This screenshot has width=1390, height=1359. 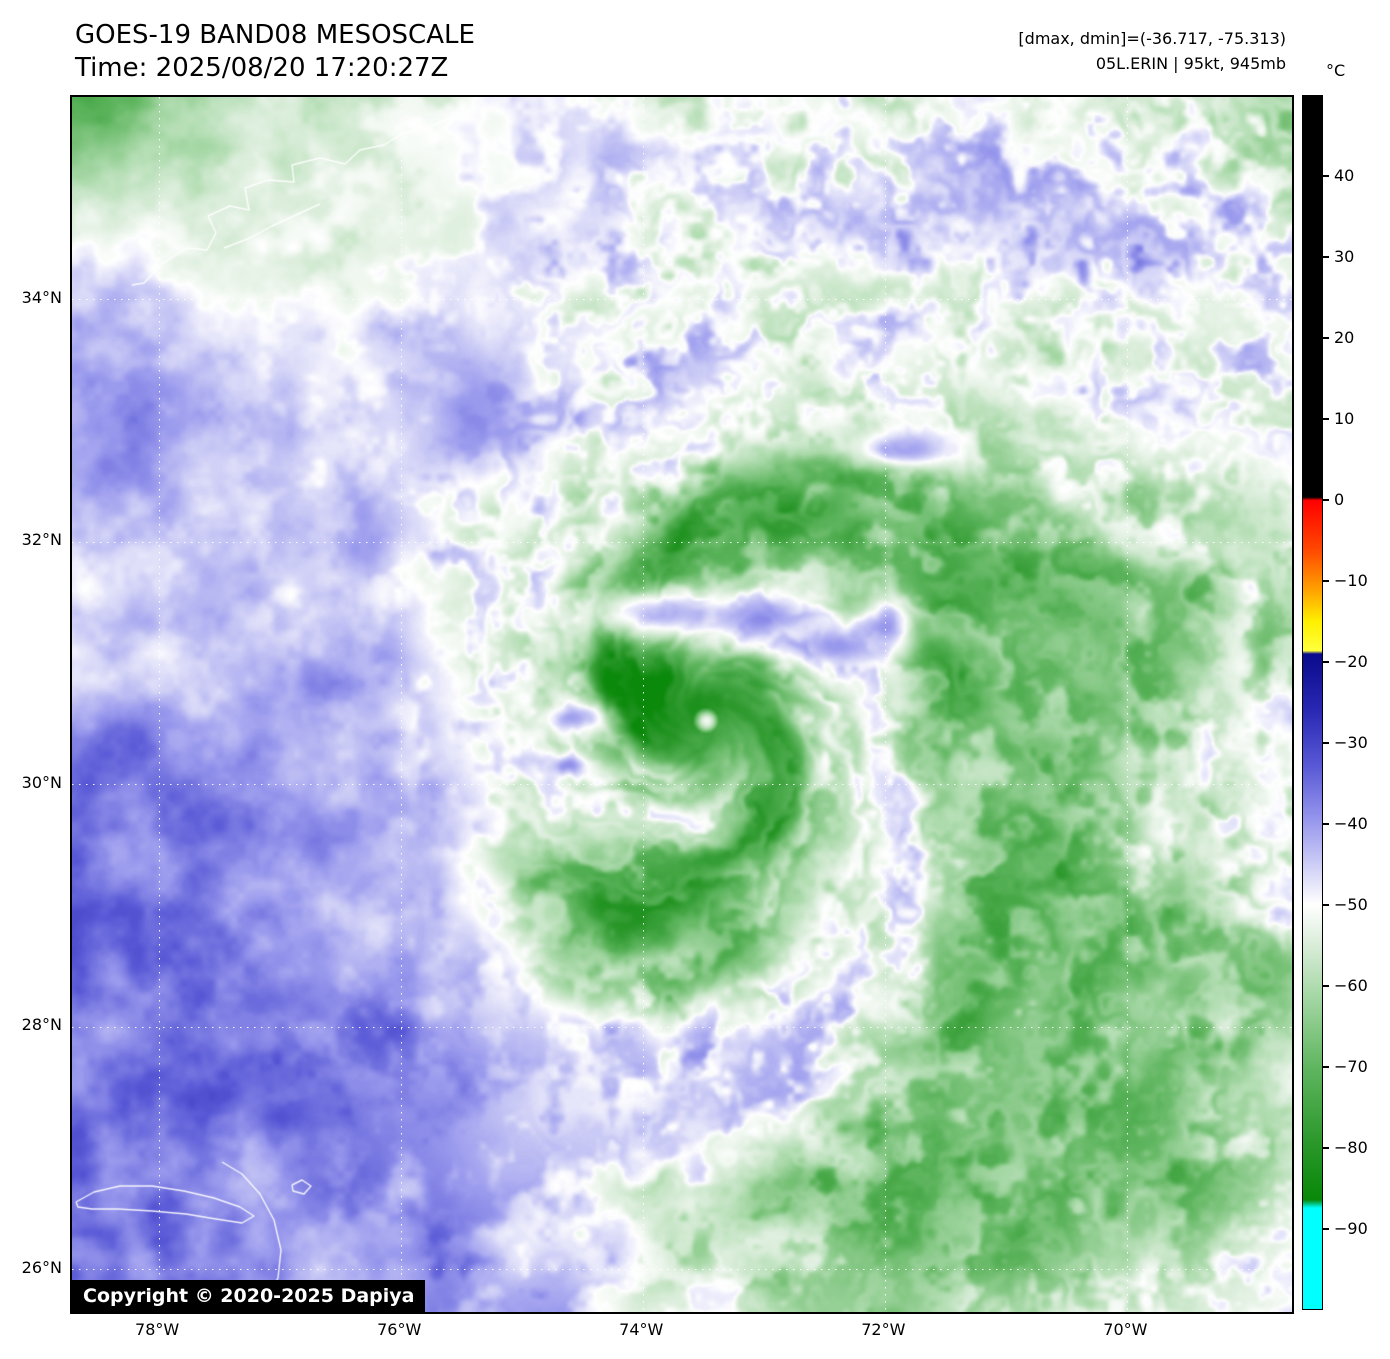 What do you see at coordinates (275, 35) in the screenshot?
I see `product-title: GOES-19 BAND08 MESOSCALE` at bounding box center [275, 35].